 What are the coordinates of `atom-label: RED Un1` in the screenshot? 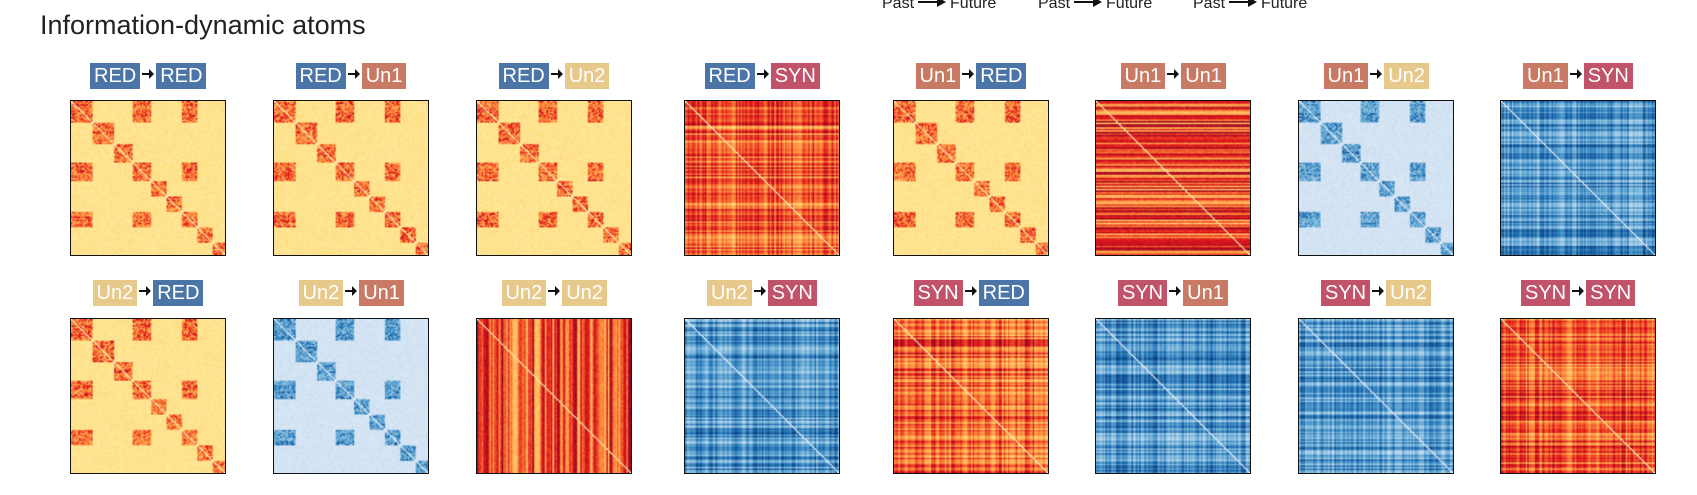 It's located at (351, 76).